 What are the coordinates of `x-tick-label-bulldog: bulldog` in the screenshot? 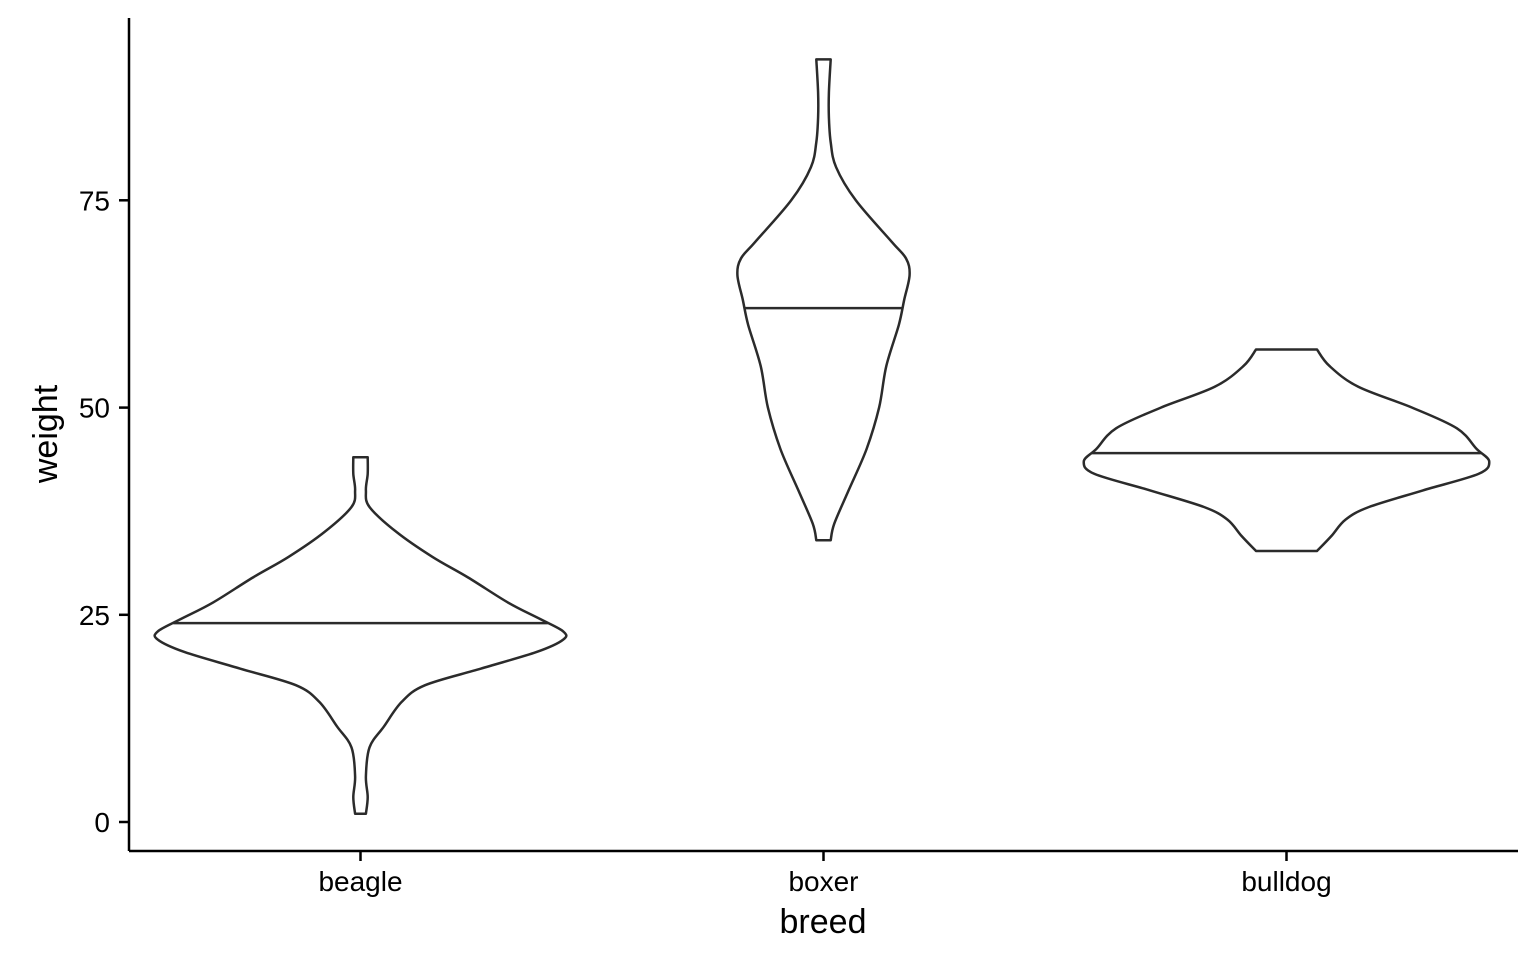 It's located at (1286, 881).